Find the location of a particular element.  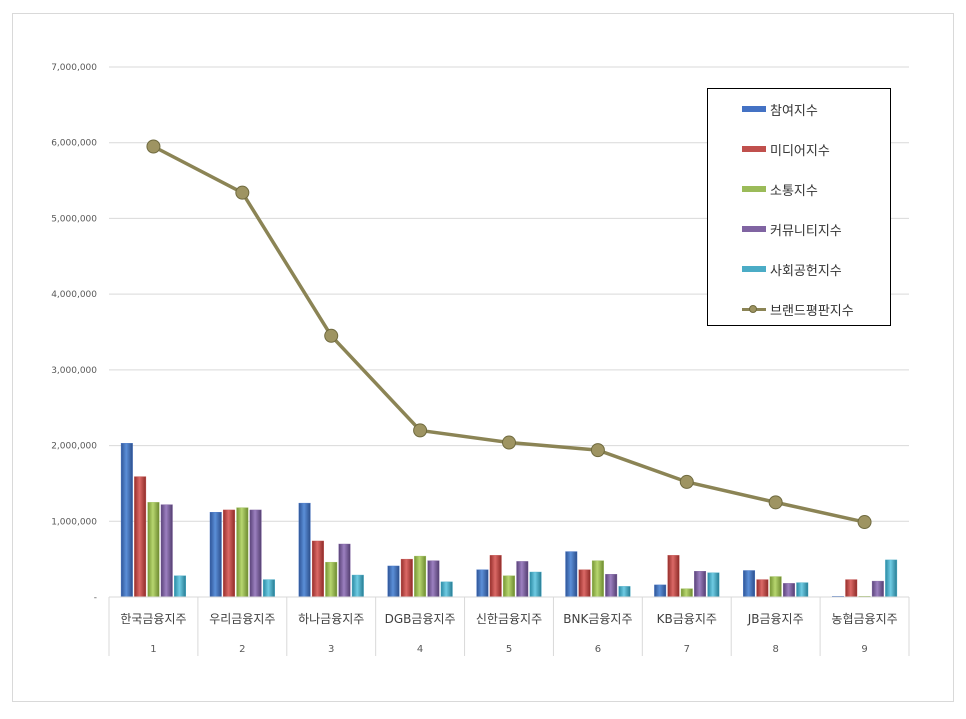

x-category-label: JB금융지주 is located at coordinates (775, 619).